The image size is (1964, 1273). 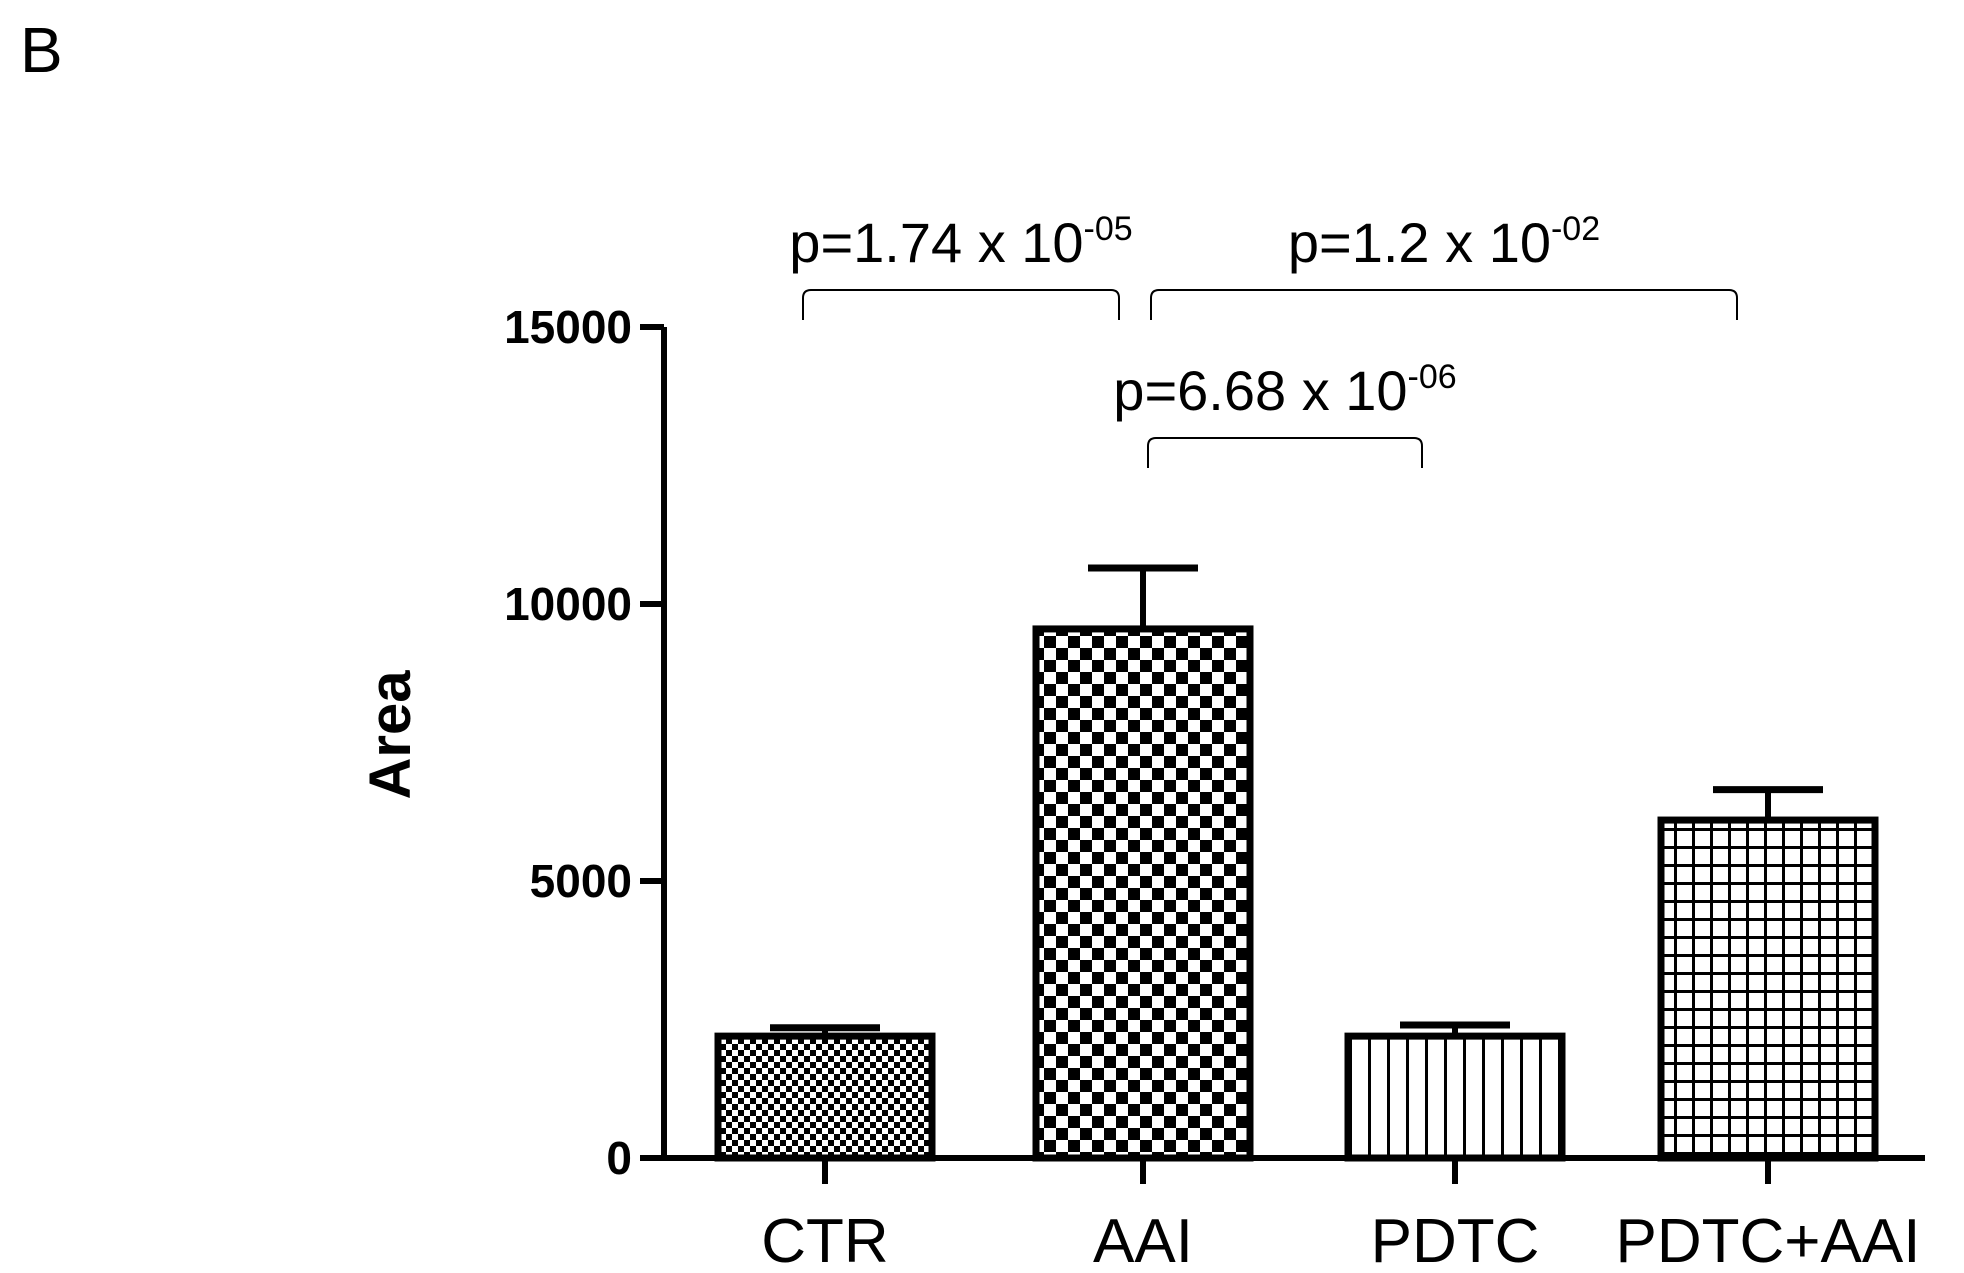 I want to click on bar-group-pdtc, so click(x=1455, y=1091).